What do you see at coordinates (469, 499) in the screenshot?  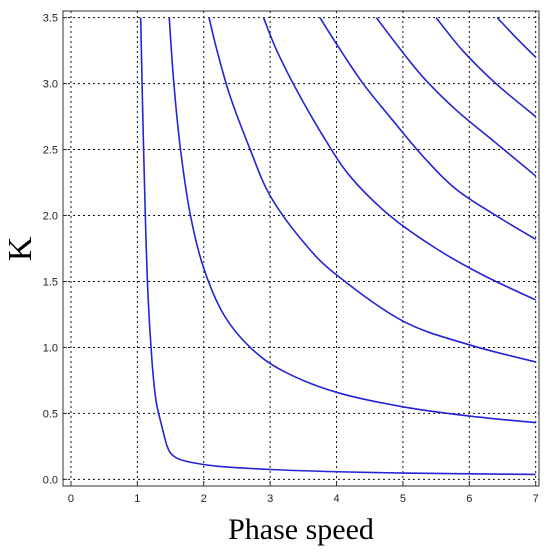 I see `x-tick-label: 6` at bounding box center [469, 499].